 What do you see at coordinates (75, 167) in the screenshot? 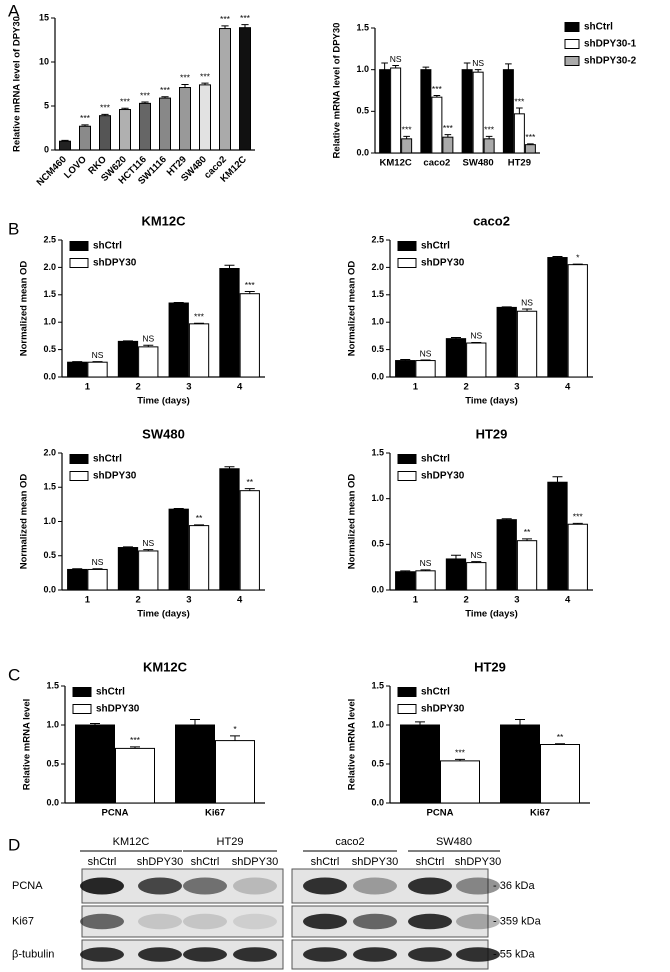
I see `x-tick-label: LOVO` at bounding box center [75, 167].